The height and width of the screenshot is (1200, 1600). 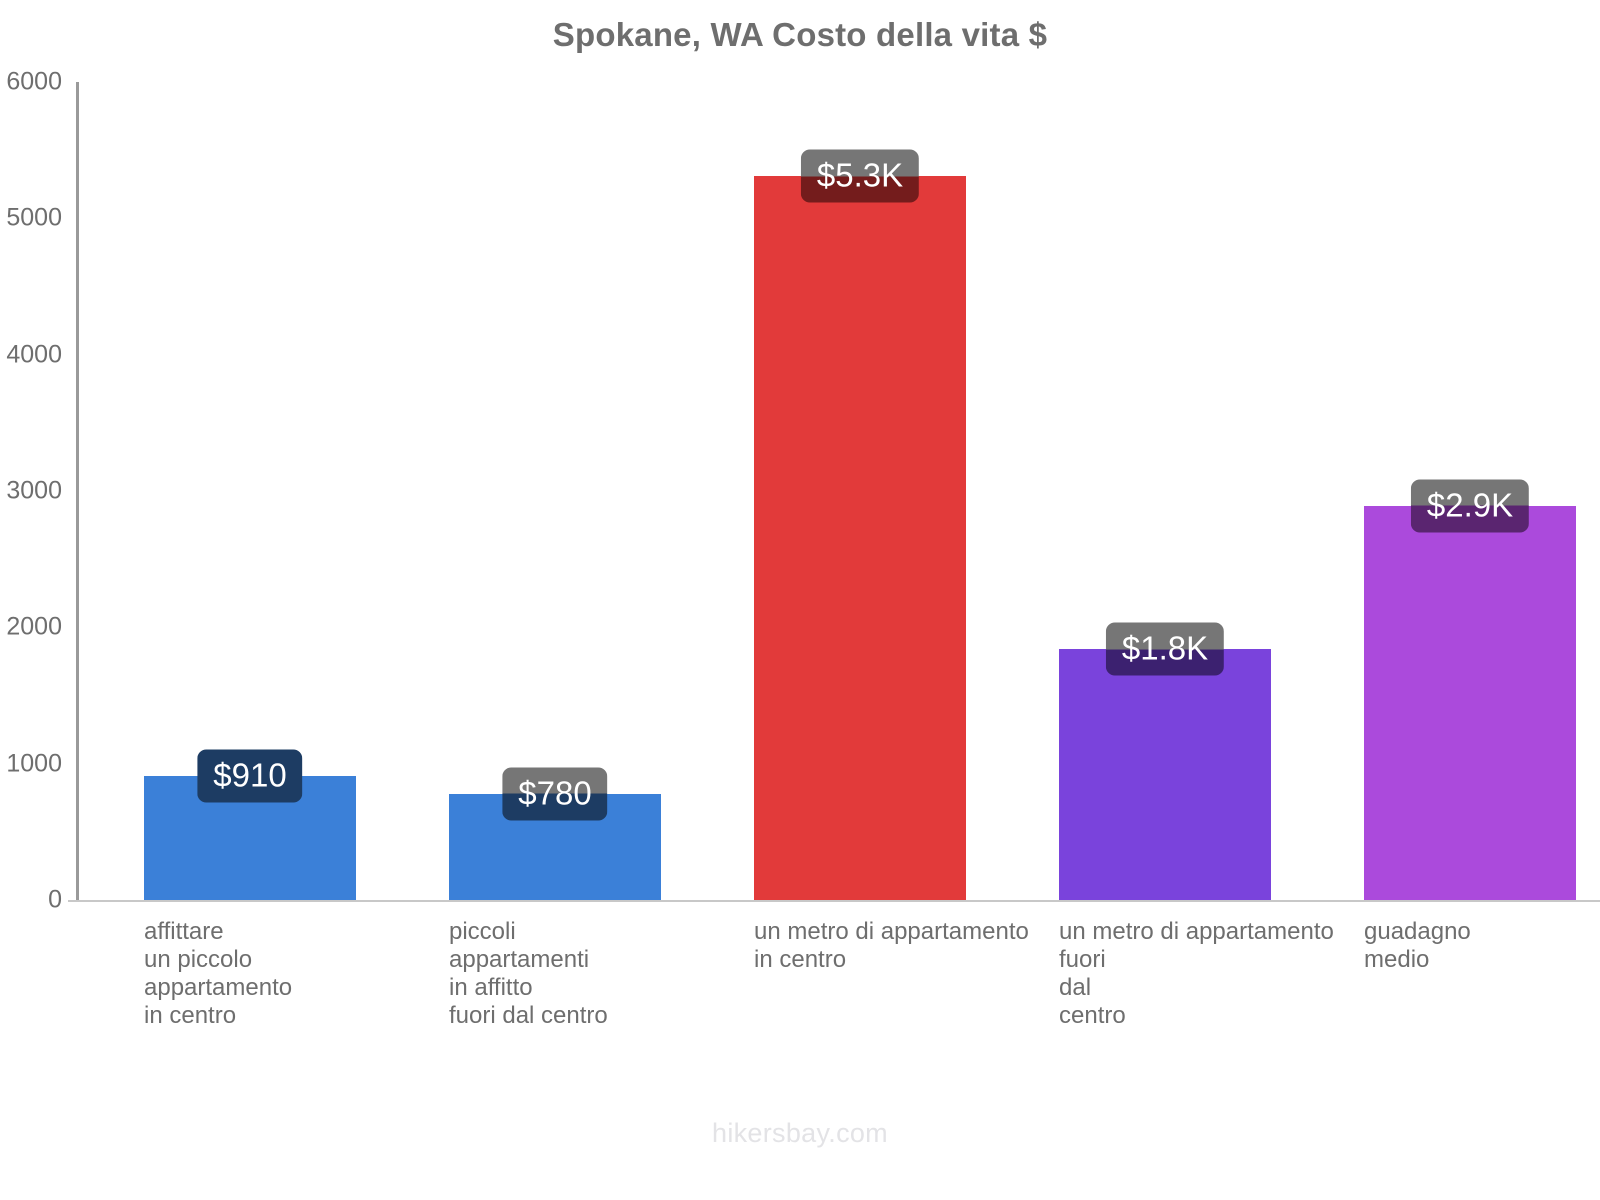 What do you see at coordinates (34, 217) in the screenshot?
I see `y-axis-tick-label: 5000` at bounding box center [34, 217].